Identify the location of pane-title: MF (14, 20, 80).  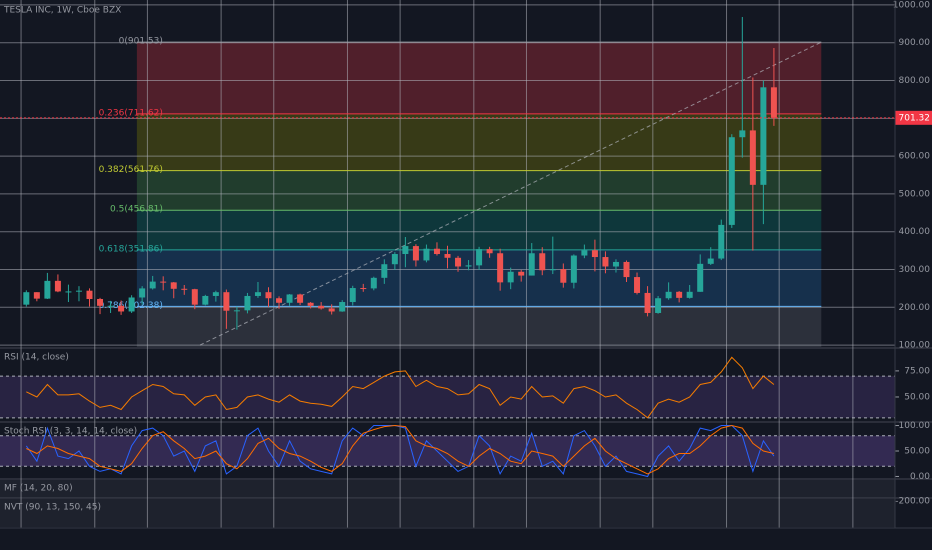
(38, 489).